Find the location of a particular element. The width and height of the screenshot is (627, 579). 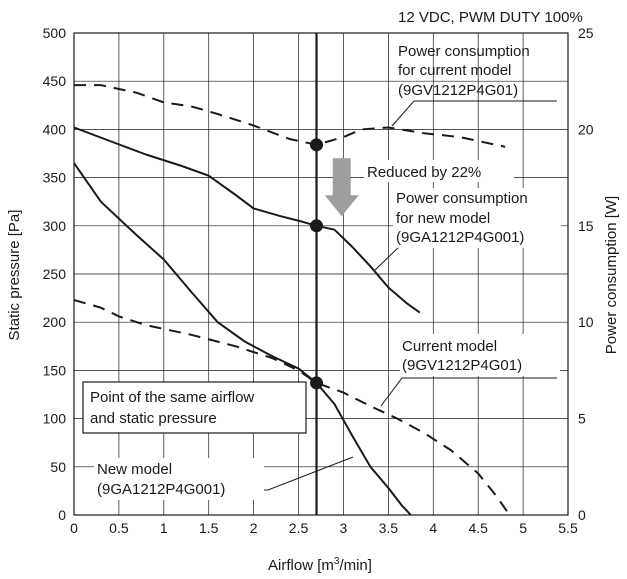

x-tick-label: 3 is located at coordinates (344, 528).